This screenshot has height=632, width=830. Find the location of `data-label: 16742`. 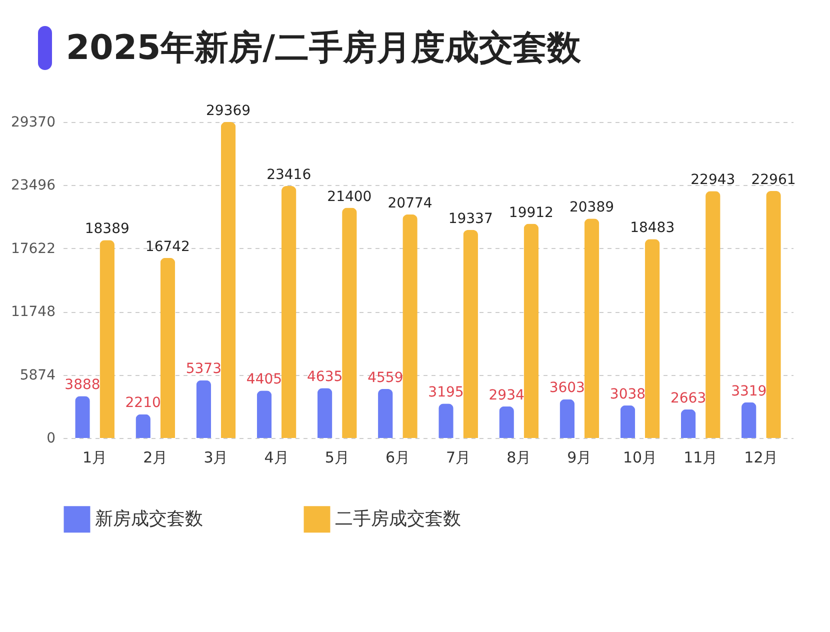

data-label: 16742 is located at coordinates (167, 246).